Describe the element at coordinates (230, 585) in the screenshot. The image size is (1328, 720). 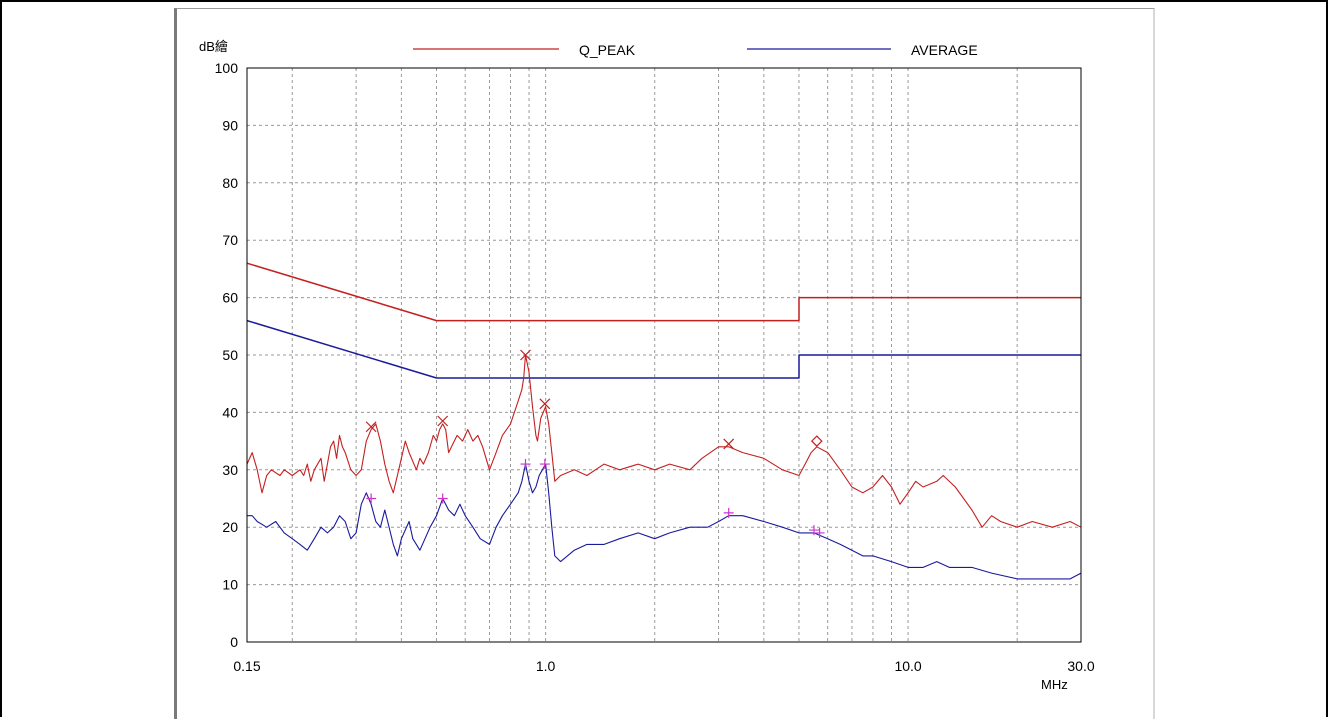
I see `y-tick-label: 10` at that location.